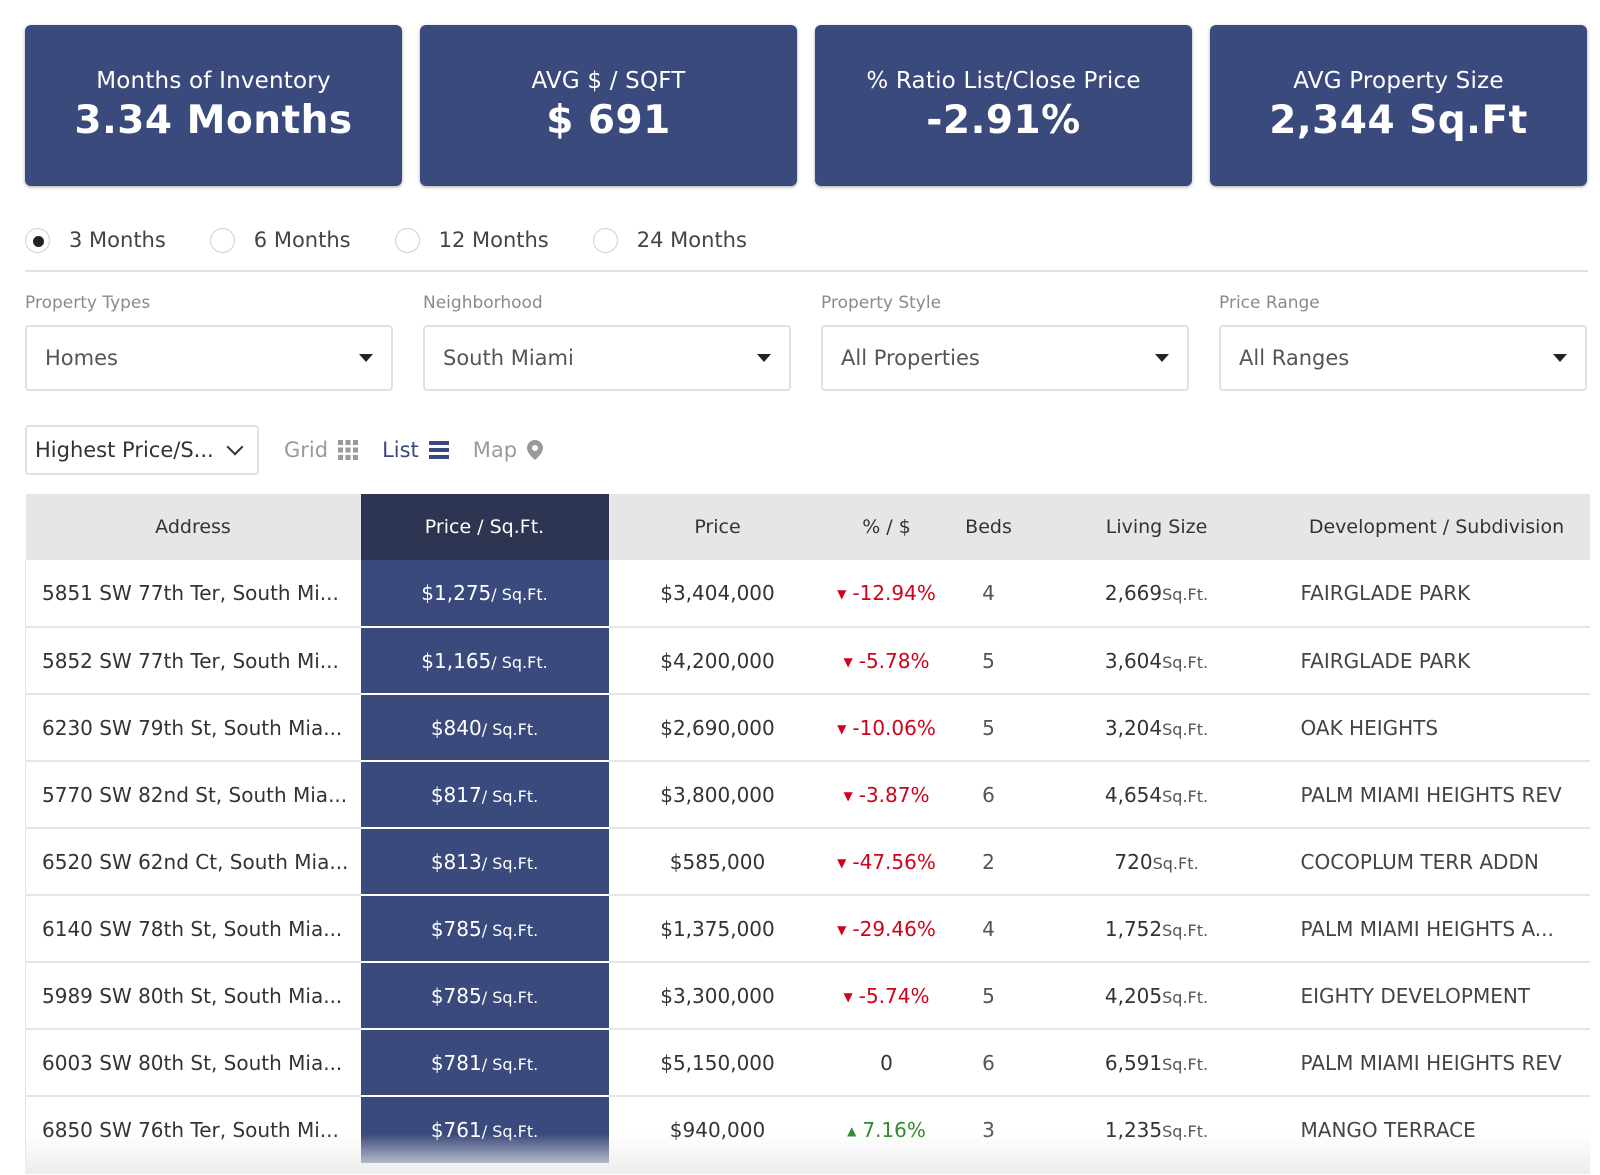 The height and width of the screenshot is (1175, 1600). I want to click on property-types-select: Homes, so click(209, 358).